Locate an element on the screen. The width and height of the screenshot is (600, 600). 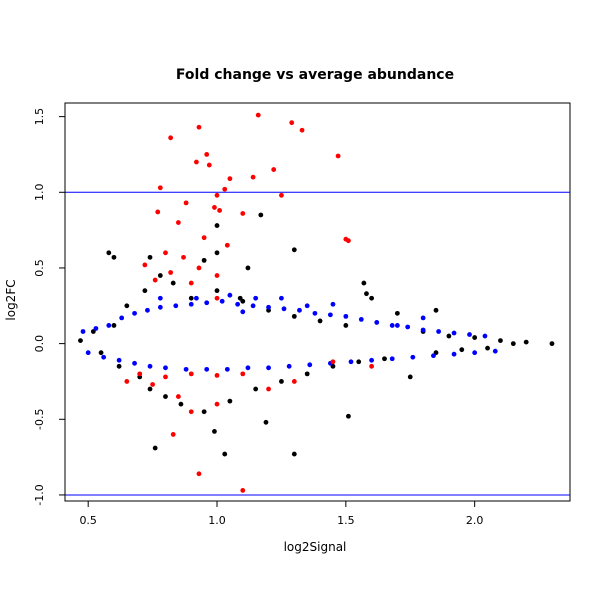
y-tick-label: -0.5 is located at coordinates (39, 419).